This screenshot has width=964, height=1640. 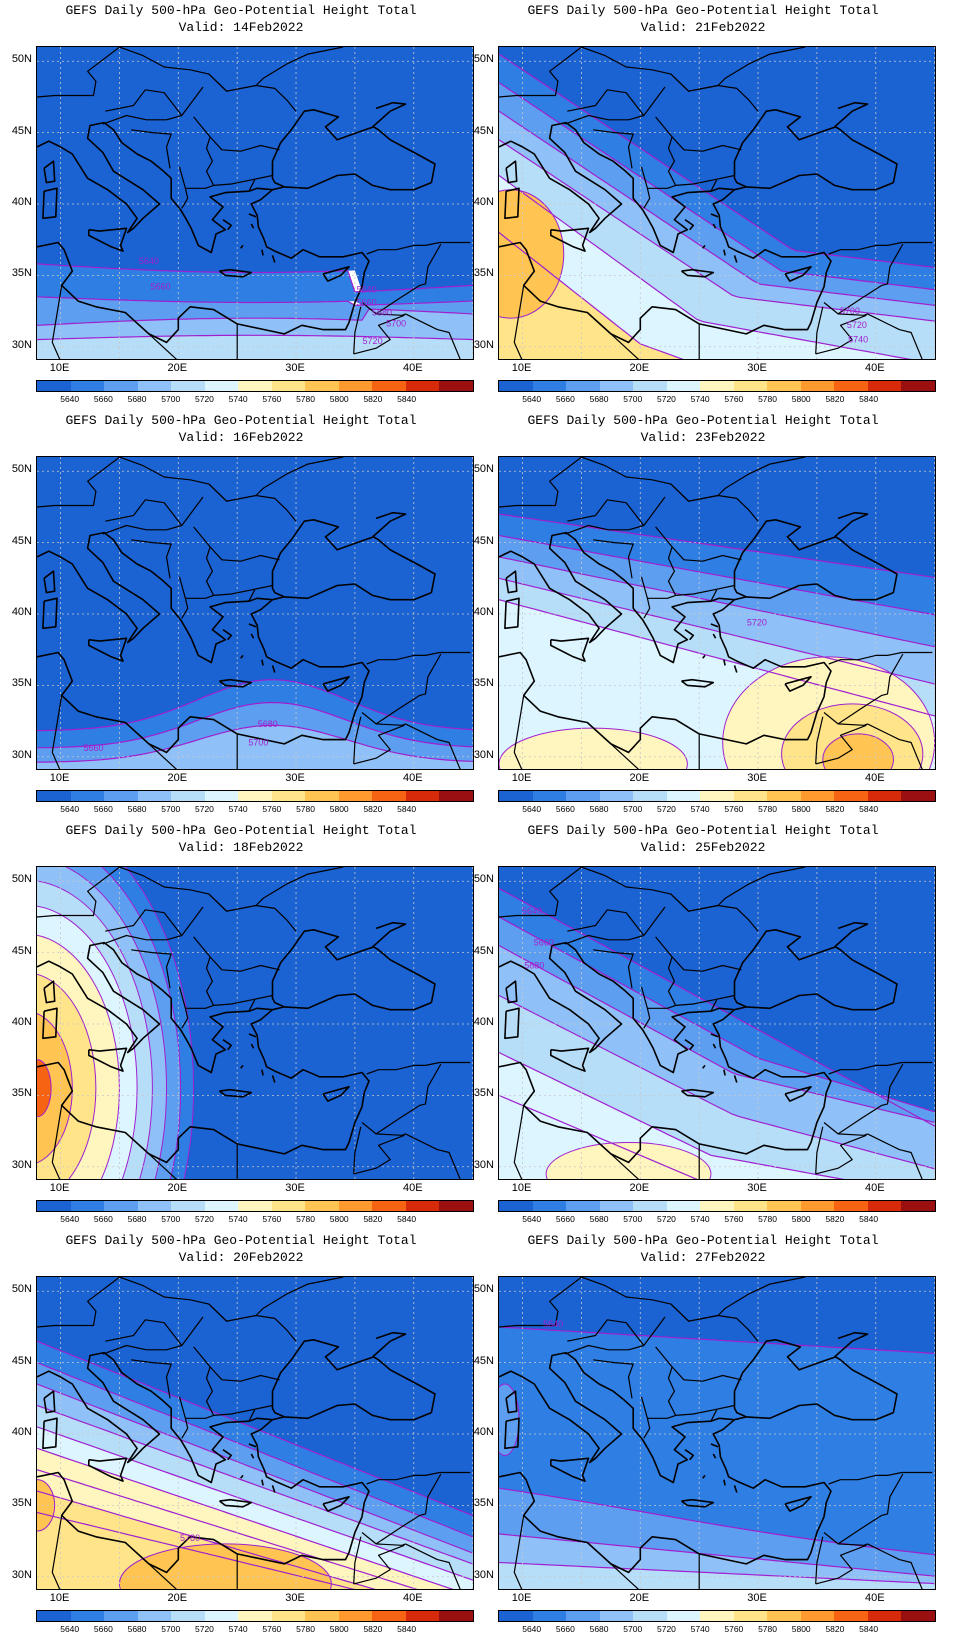 I want to click on colorbar-label: 5700, so click(x=633, y=1629).